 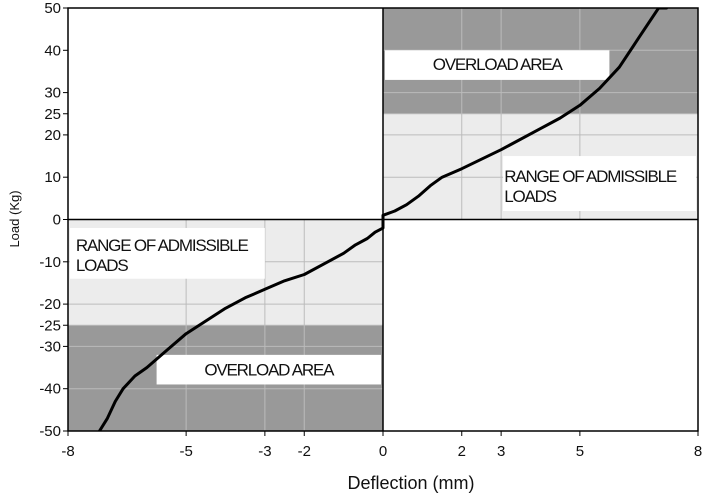 What do you see at coordinates (264, 451) in the screenshot?
I see `x-tick-label: -3` at bounding box center [264, 451].